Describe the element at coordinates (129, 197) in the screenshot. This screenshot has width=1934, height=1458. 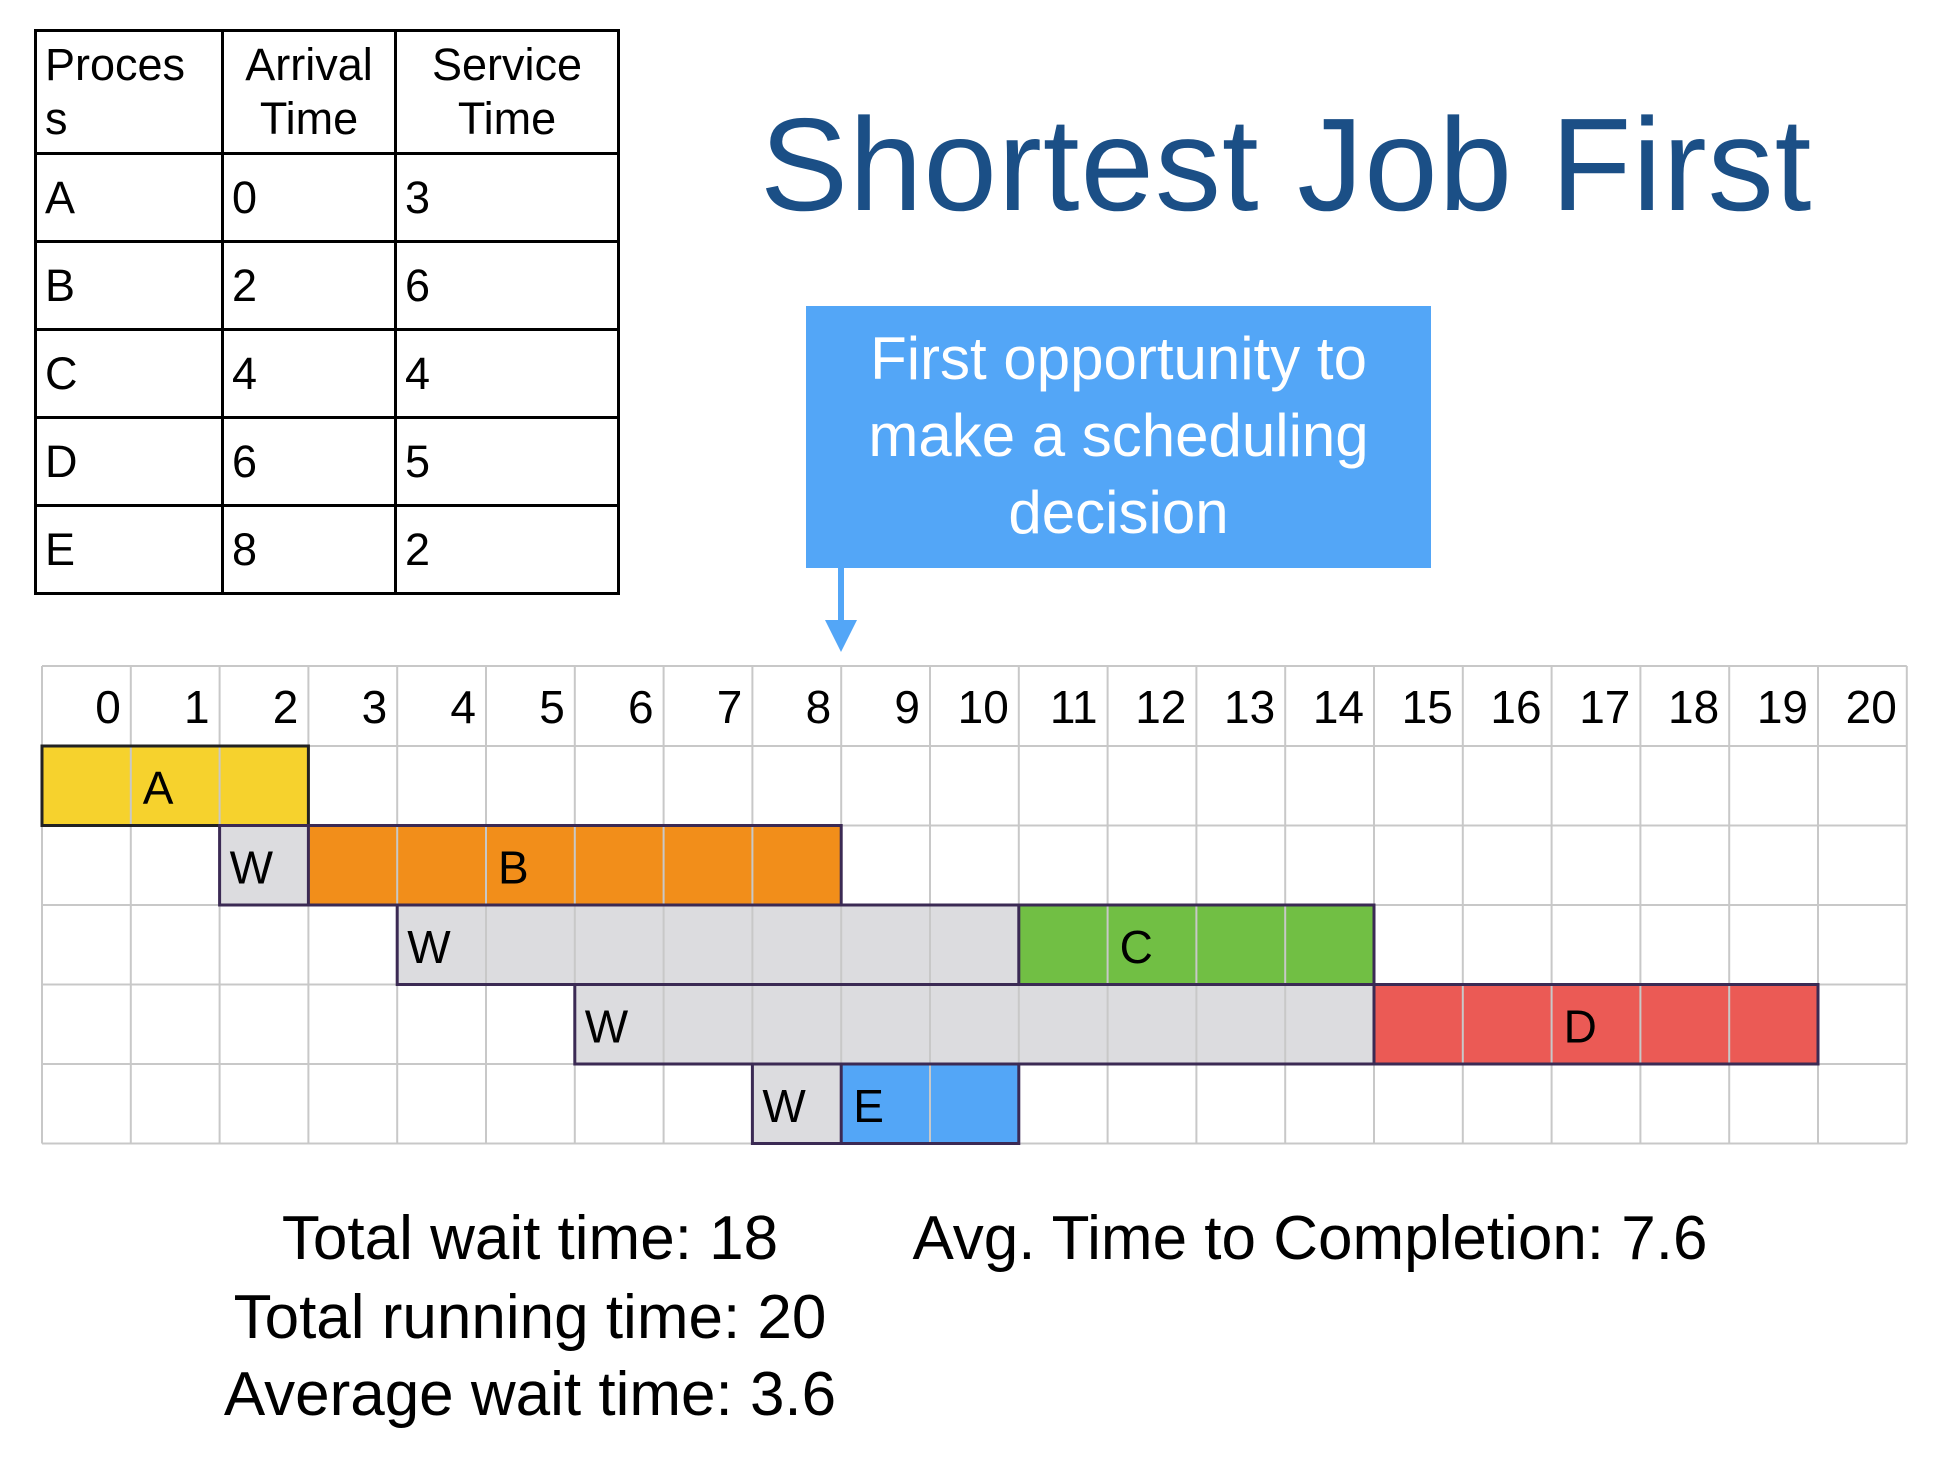
I see `cell-process: A` at that location.